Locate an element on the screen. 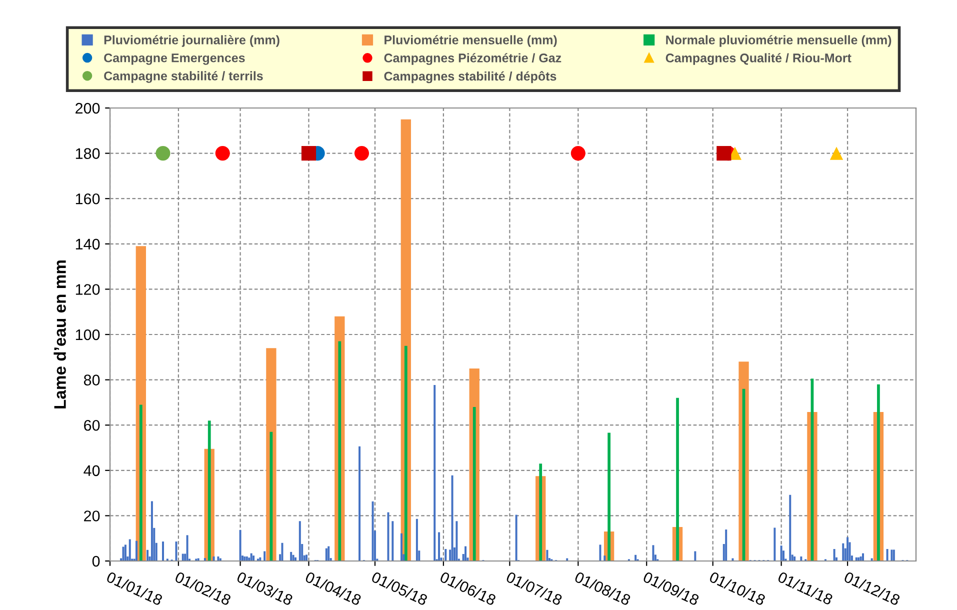 The height and width of the screenshot is (610, 957). legend-label: Pluviométrie mensuelle (mm) is located at coordinates (470, 41).